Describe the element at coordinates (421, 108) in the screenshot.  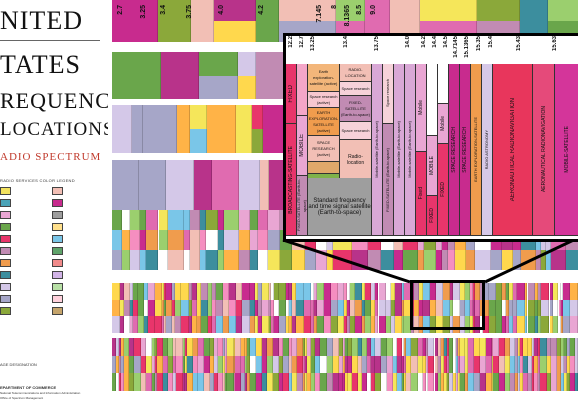
I see `zoom-allocation-cell: Mobile` at that location.